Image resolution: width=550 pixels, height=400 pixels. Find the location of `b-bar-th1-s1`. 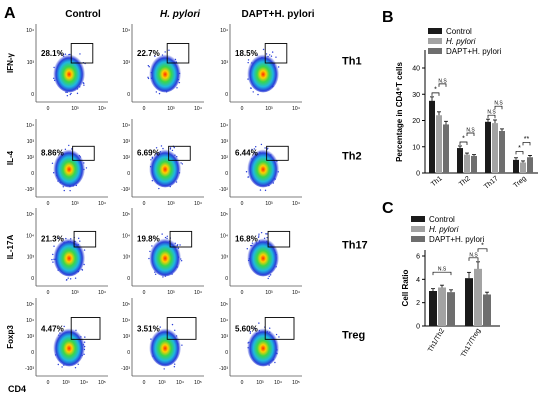

b-bar-th1-s1 is located at coordinates (439, 144).